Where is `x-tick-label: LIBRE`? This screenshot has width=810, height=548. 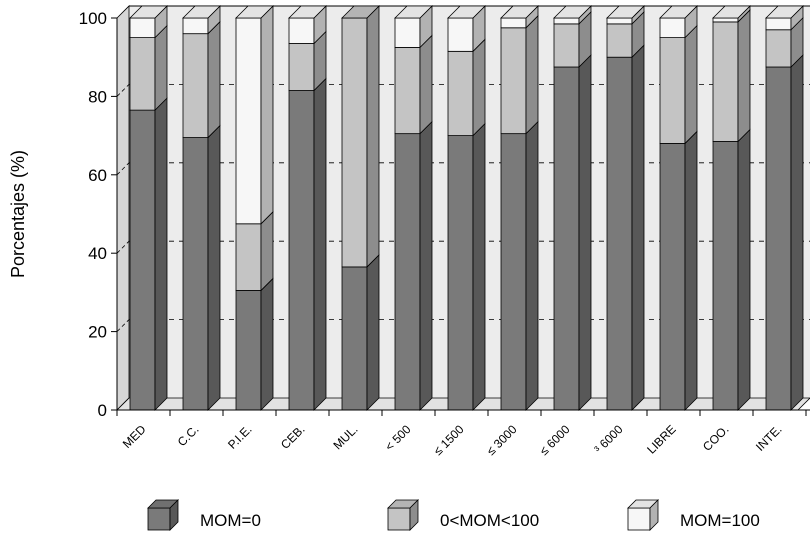 x-tick-label: LIBRE is located at coordinates (661, 439).